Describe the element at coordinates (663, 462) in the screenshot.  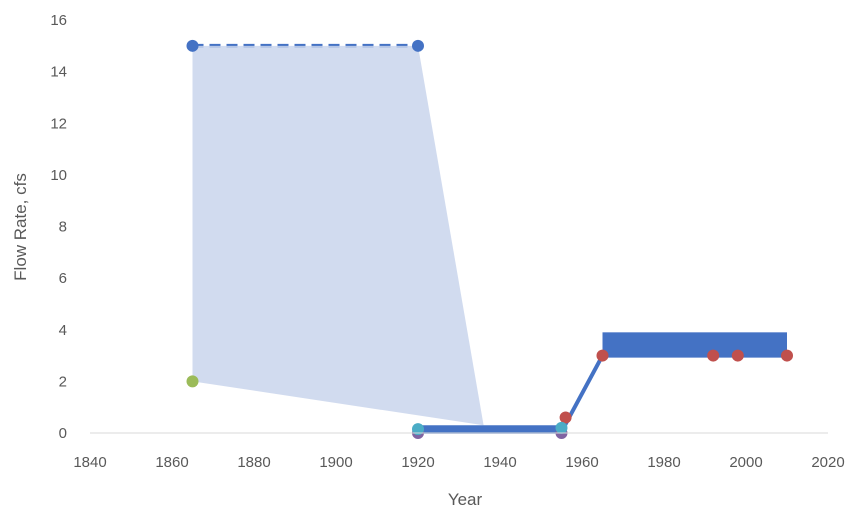
I see `x-tick-label: 1980` at that location.